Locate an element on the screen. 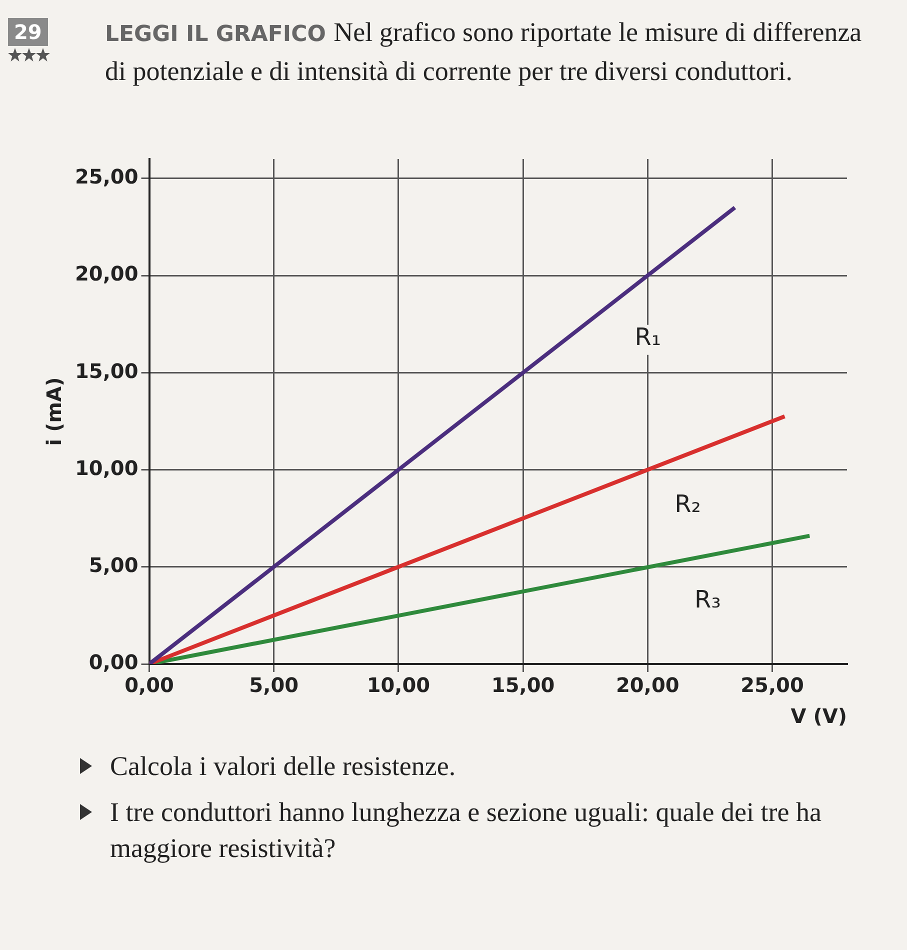  x-tick-label: 20,00 is located at coordinates (648, 685).